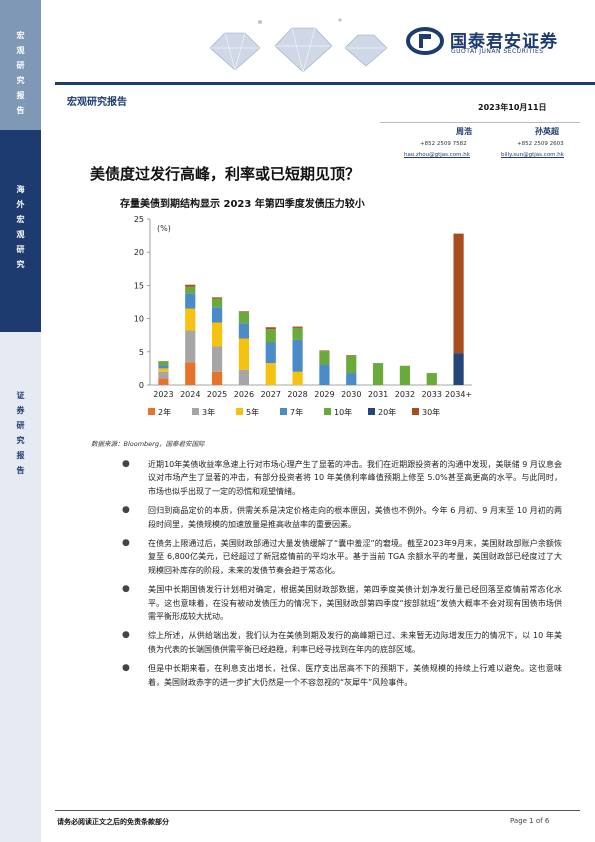 The width and height of the screenshot is (595, 842). I want to click on author-divider, so click(480, 122).